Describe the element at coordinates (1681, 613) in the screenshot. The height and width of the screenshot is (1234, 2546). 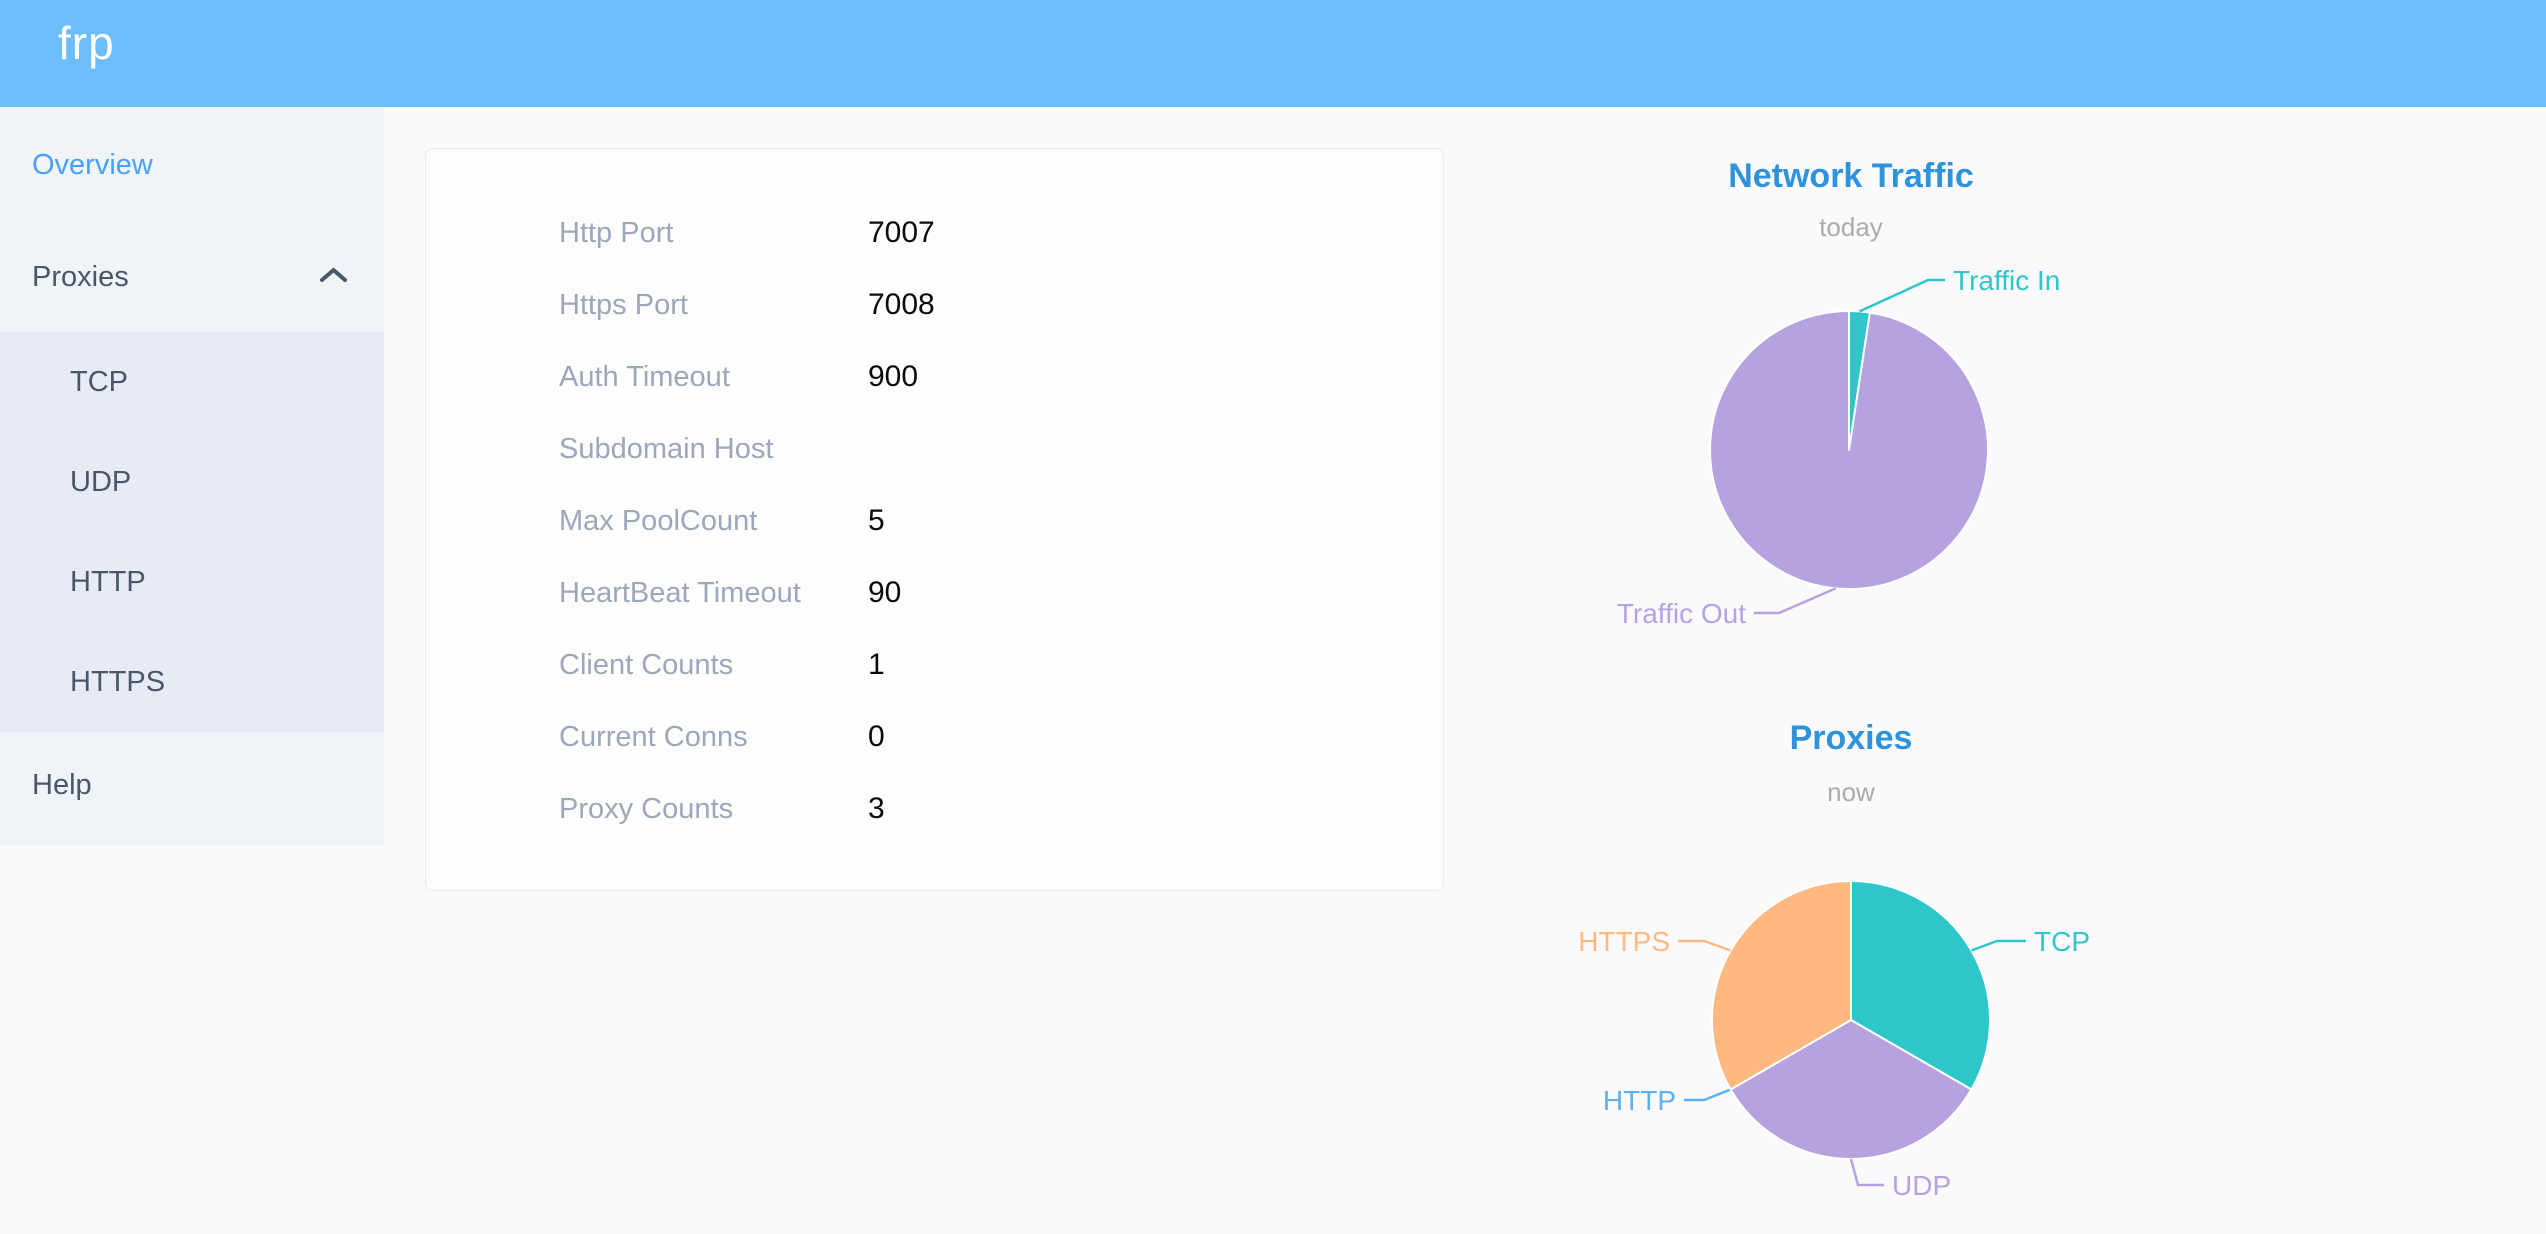
I see `pie-label-traffic-out: Traffic Out` at that location.